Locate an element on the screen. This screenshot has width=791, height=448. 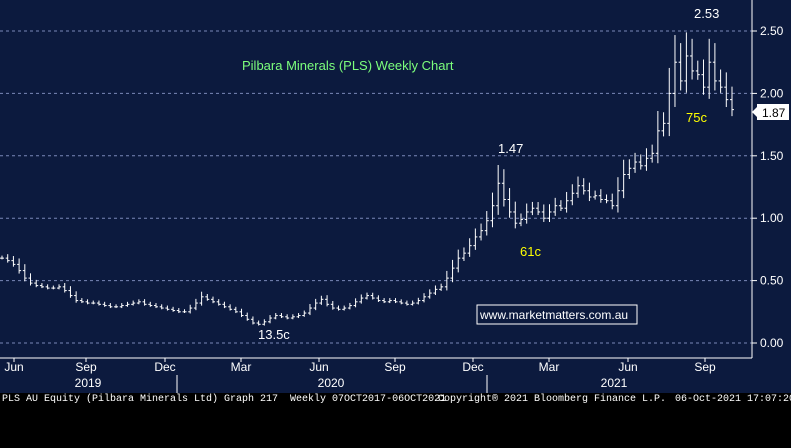
annotation-high: 2.53 is located at coordinates (706, 13).